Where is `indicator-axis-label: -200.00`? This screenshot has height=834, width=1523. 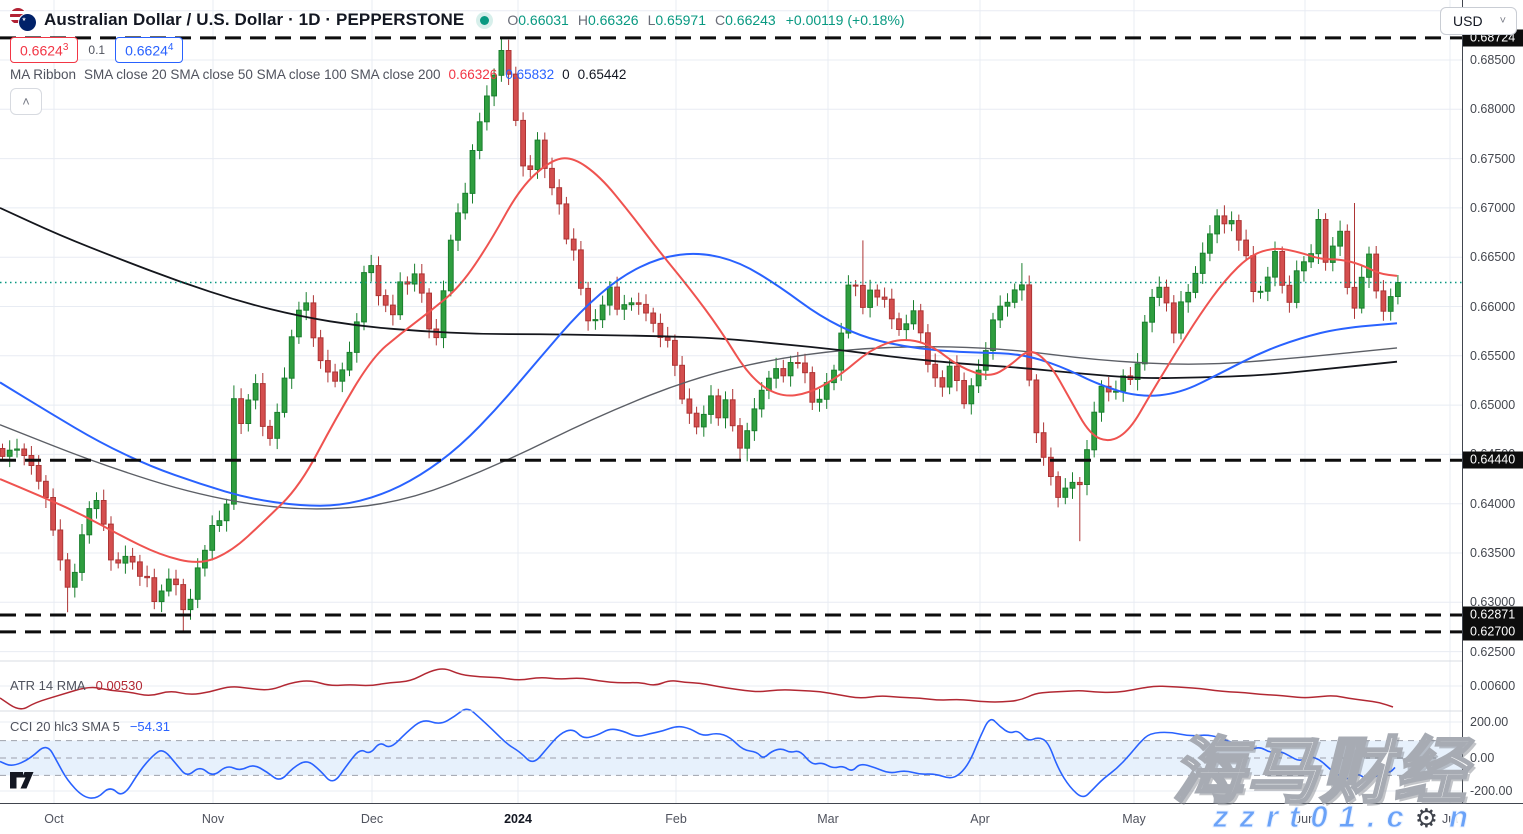 indicator-axis-label: -200.00 is located at coordinates (1491, 791).